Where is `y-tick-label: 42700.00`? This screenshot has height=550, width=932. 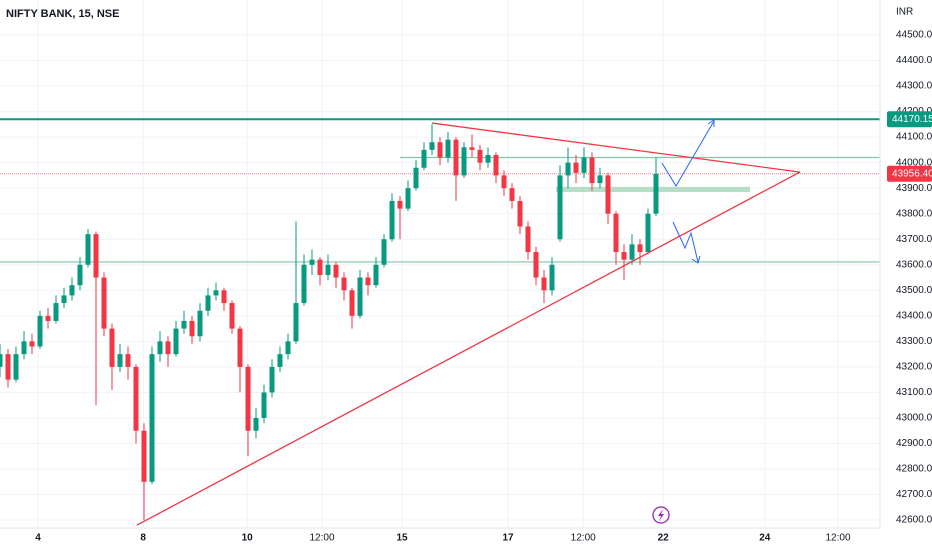
y-tick-label: 42700.00 is located at coordinates (914, 494).